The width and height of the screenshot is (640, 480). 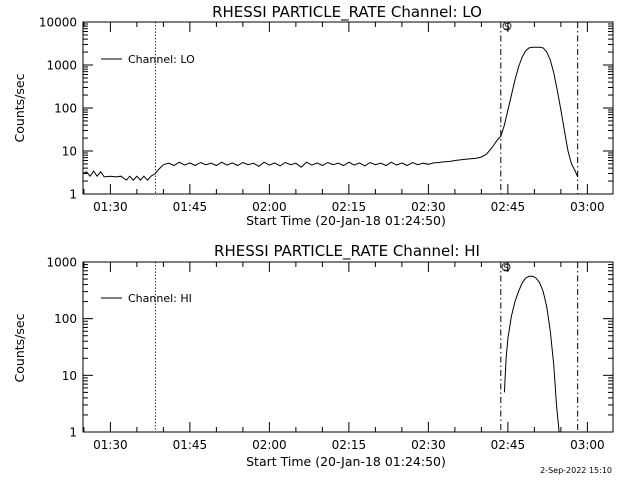 I want to click on hi-series, so click(x=531, y=354).